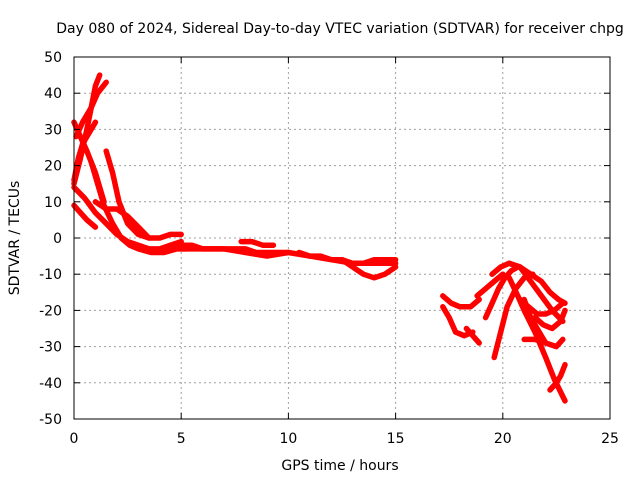  What do you see at coordinates (15, 238) in the screenshot?
I see `y-axis-label: SDTVAR / TECUs` at bounding box center [15, 238].